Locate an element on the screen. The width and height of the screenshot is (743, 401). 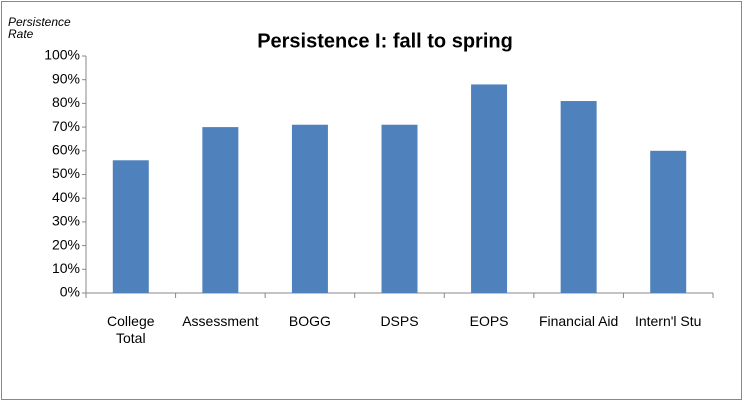
x-tick-label: College Total is located at coordinates (131, 329).